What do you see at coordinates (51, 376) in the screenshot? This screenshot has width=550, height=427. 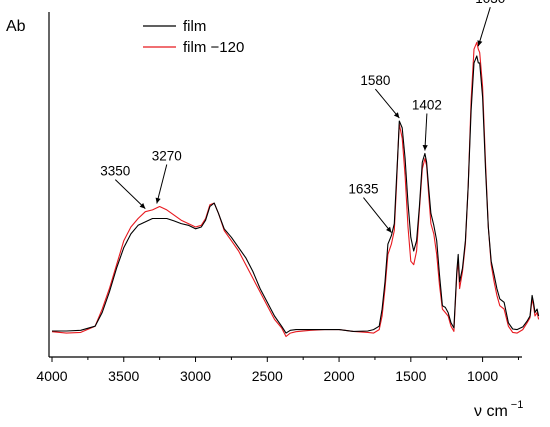 I see `x-tick-label-4000: 4000` at bounding box center [51, 376].